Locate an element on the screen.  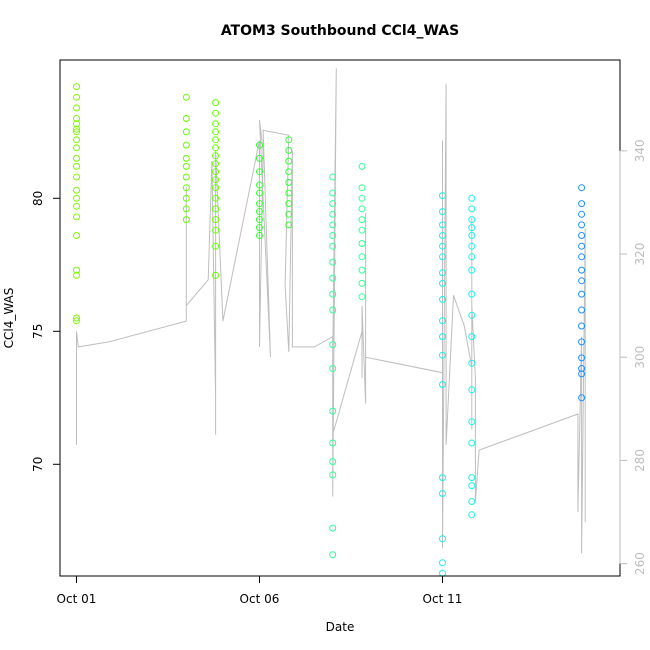
y-right-tick-label: 320 is located at coordinates (640, 254).